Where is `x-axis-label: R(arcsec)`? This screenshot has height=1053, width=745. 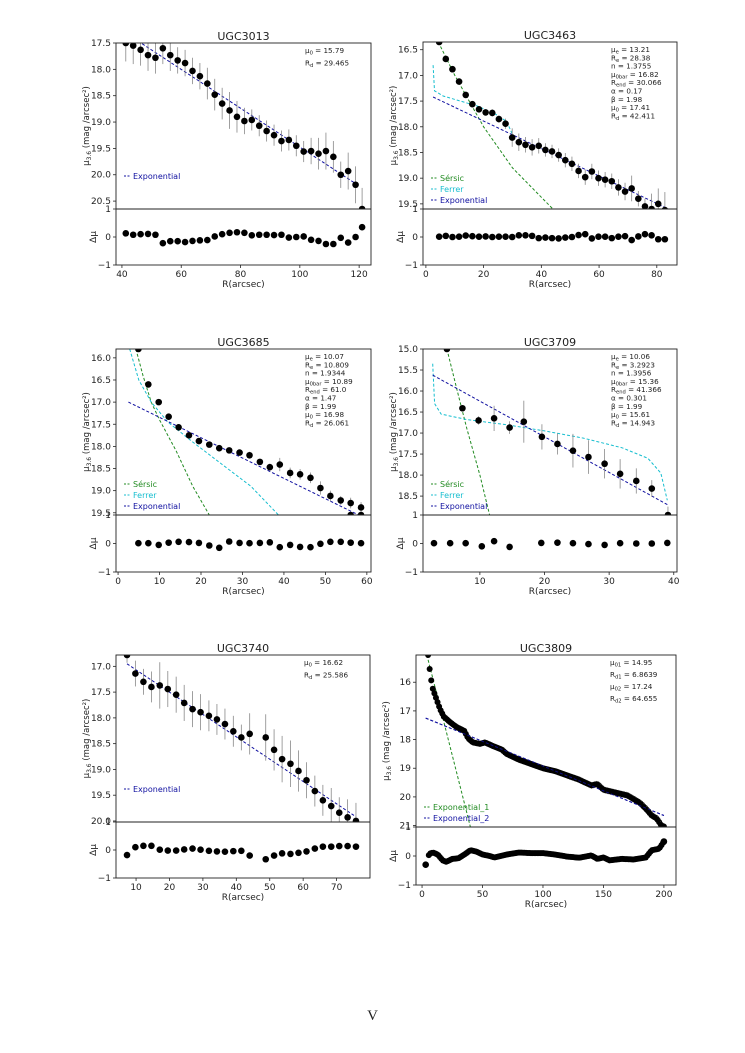 x-axis-label: R(arcsec) is located at coordinates (550, 285).